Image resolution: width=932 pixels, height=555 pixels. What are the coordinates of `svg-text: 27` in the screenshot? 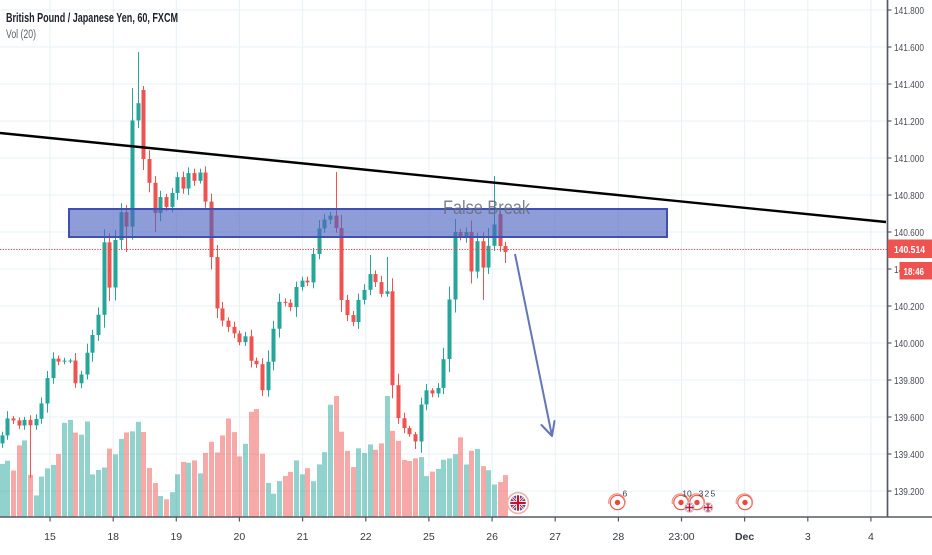 It's located at (555, 537).